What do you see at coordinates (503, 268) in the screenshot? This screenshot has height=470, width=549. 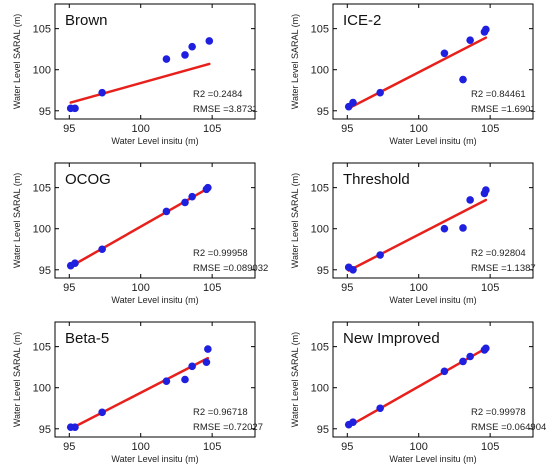 I see `rmse-label: RMSE =1.1387` at bounding box center [503, 268].